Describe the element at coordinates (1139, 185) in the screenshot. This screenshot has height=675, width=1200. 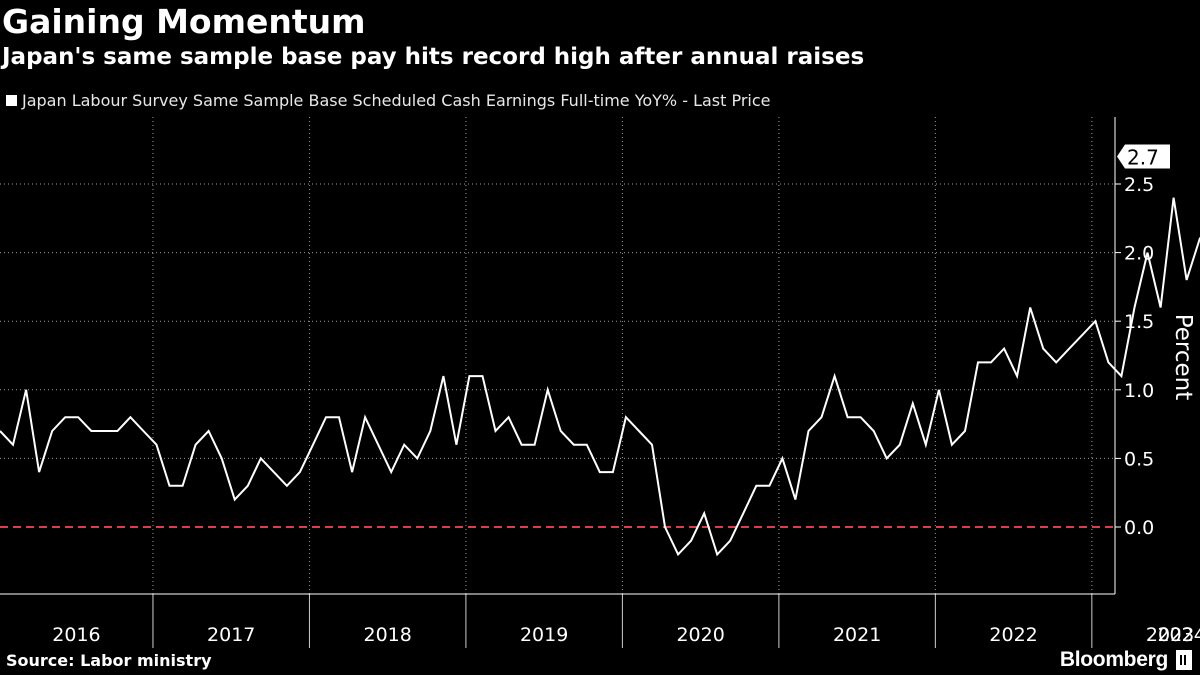
I see `y-tick-label: 2.5` at that location.